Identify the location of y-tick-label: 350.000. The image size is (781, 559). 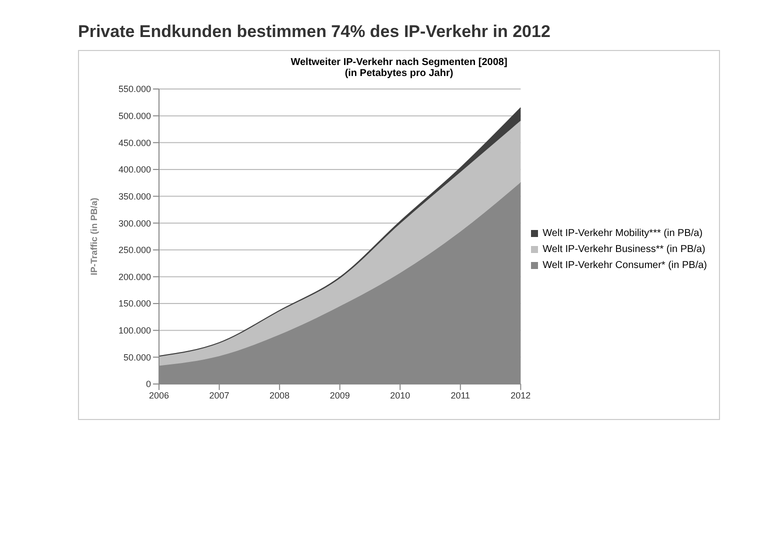
(134, 196).